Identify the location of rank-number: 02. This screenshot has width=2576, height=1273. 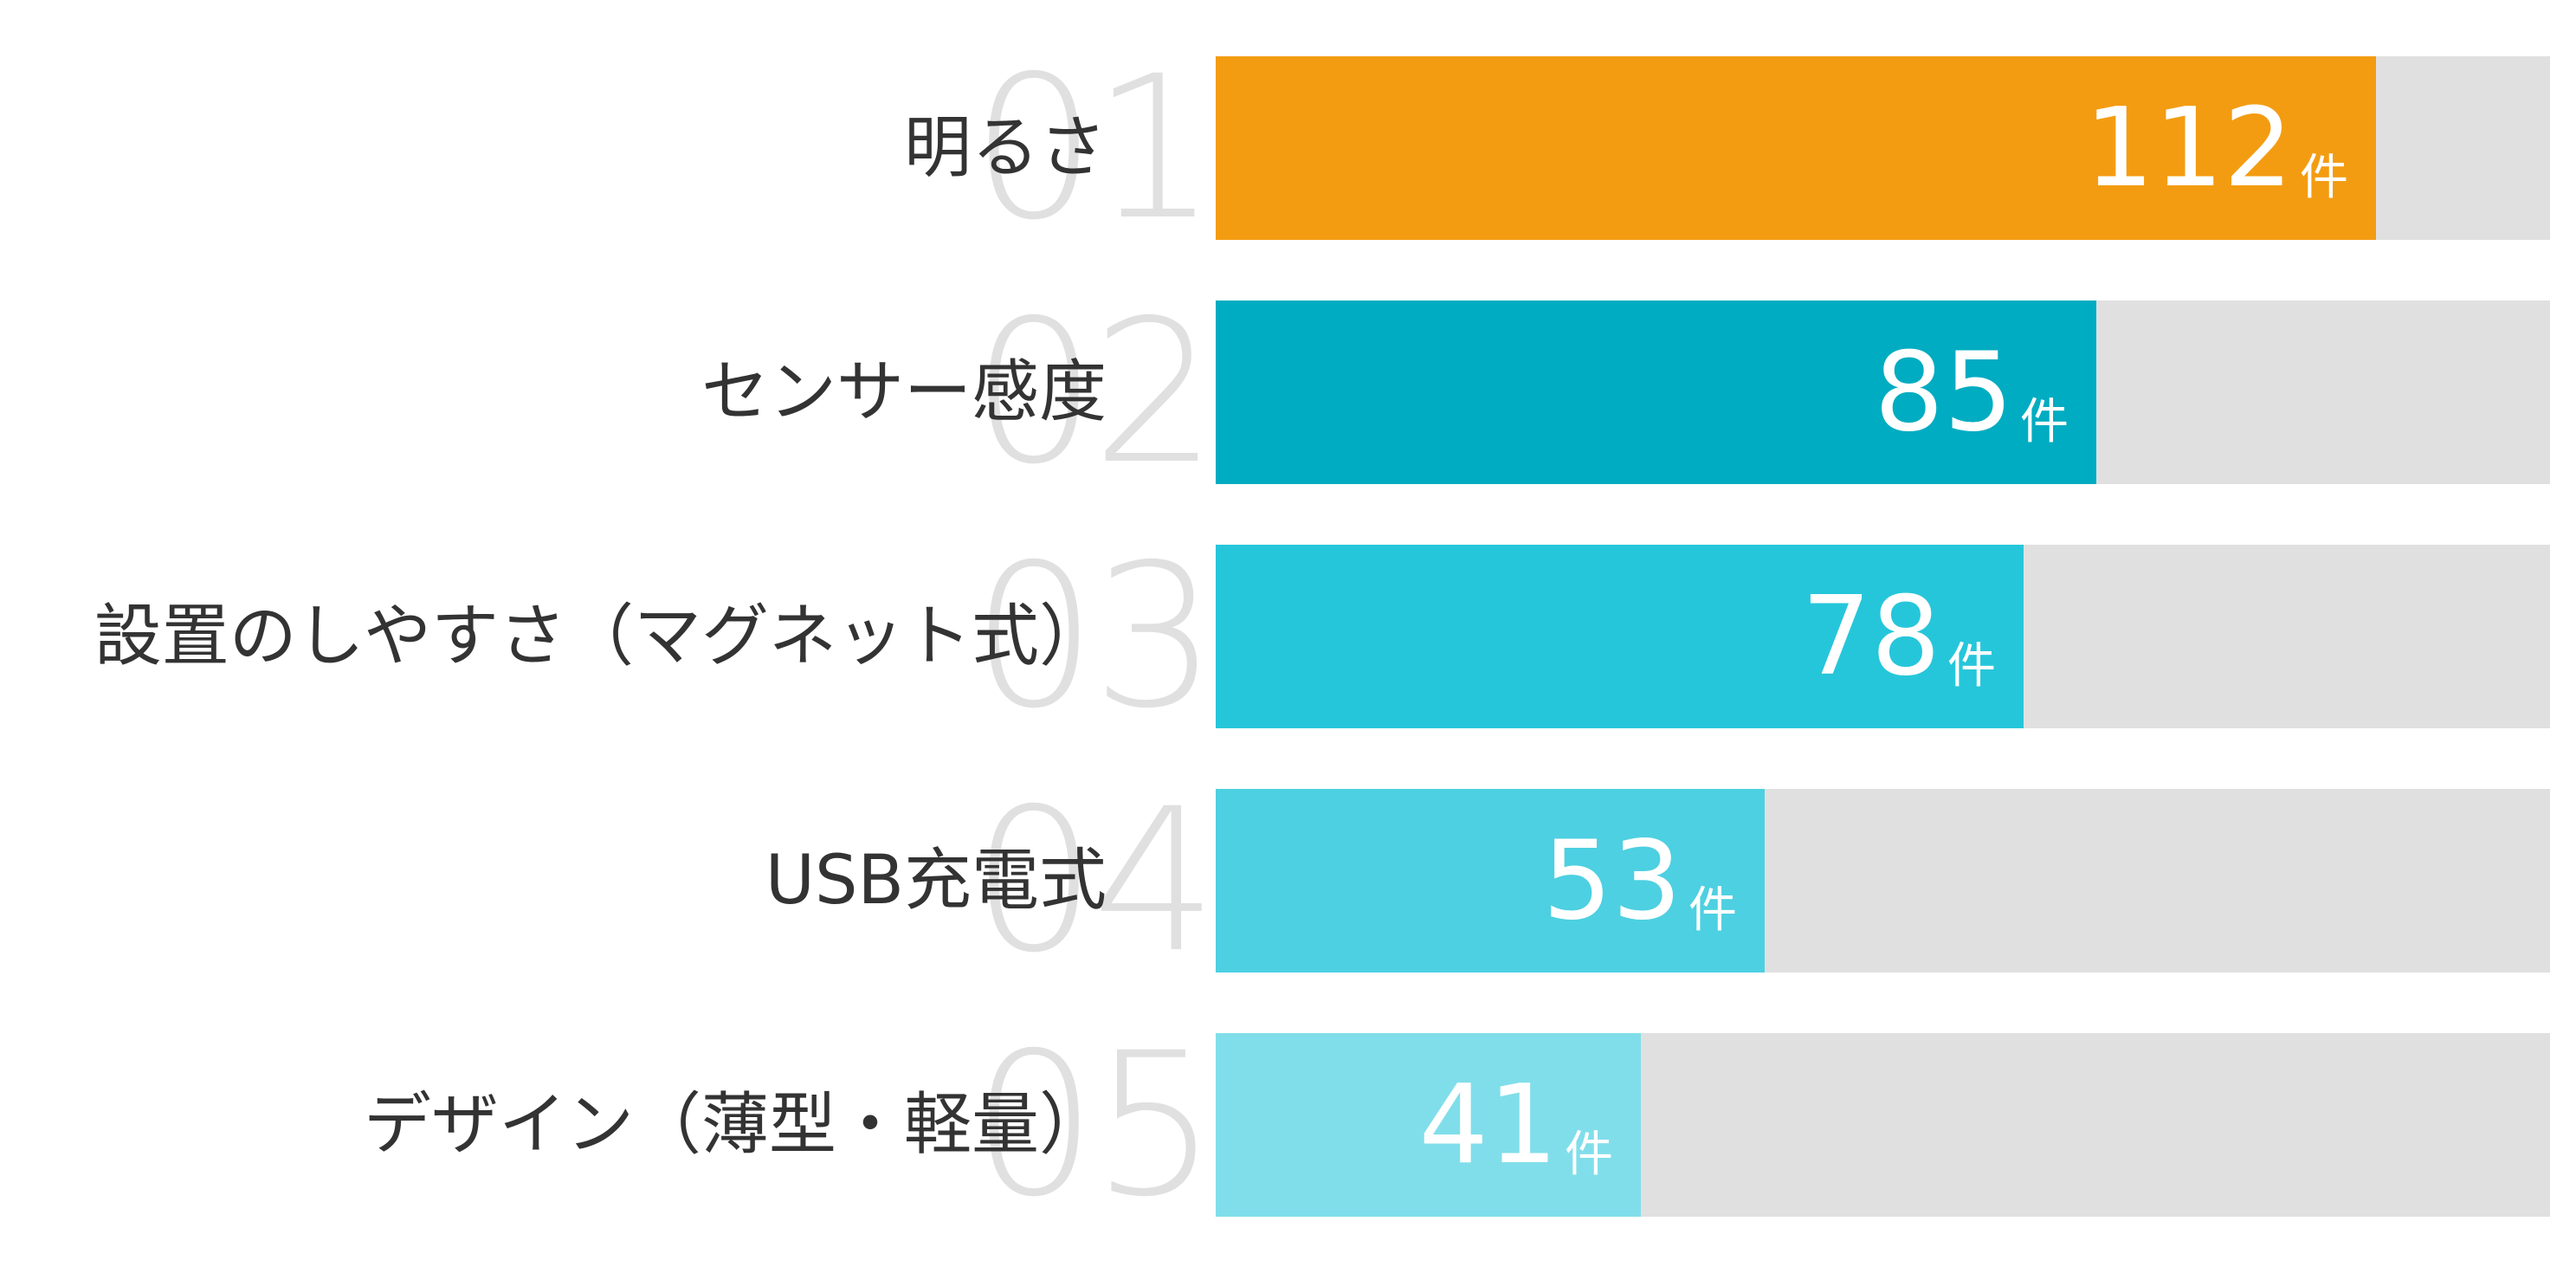
(1094, 392).